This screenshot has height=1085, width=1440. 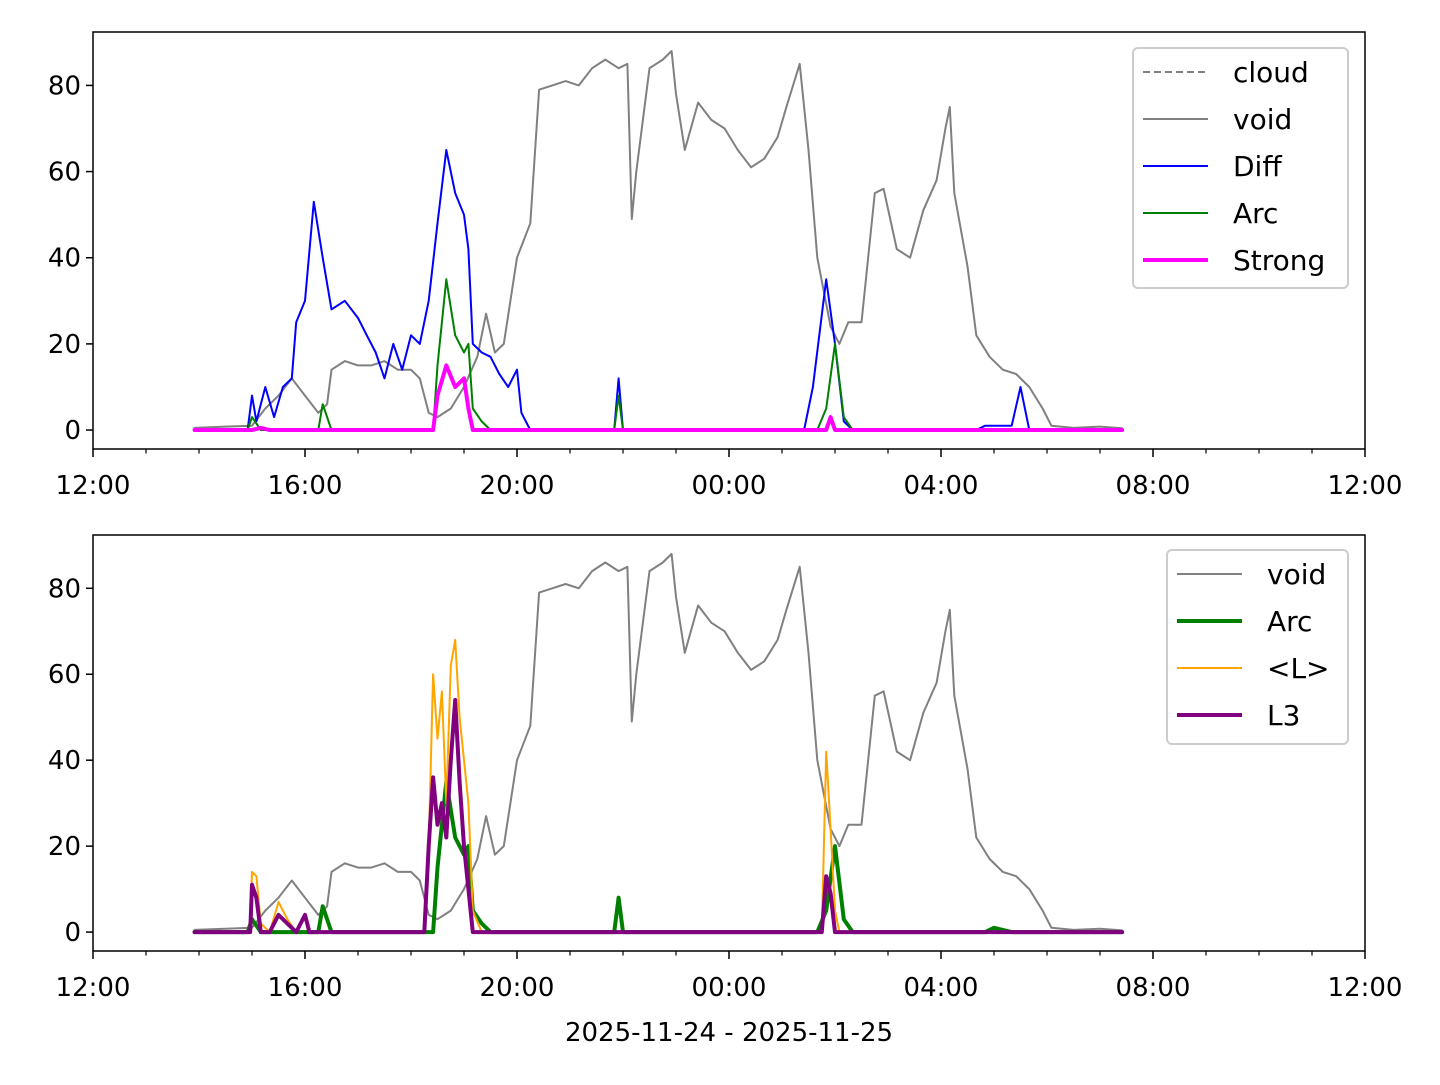 I want to click on legend-label: Strong, so click(x=1279, y=260).